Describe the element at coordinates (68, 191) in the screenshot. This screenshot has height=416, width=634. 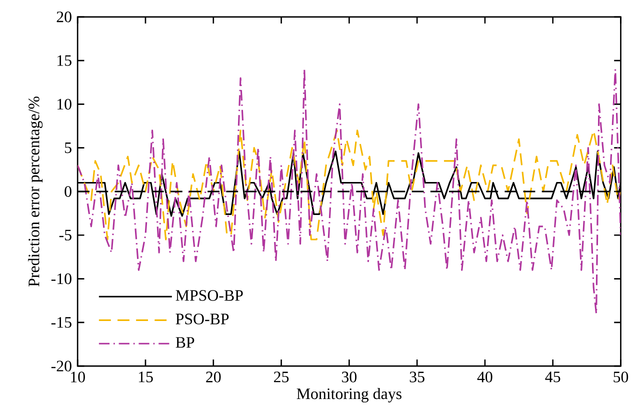
I see `y-tick-label: 0` at that location.